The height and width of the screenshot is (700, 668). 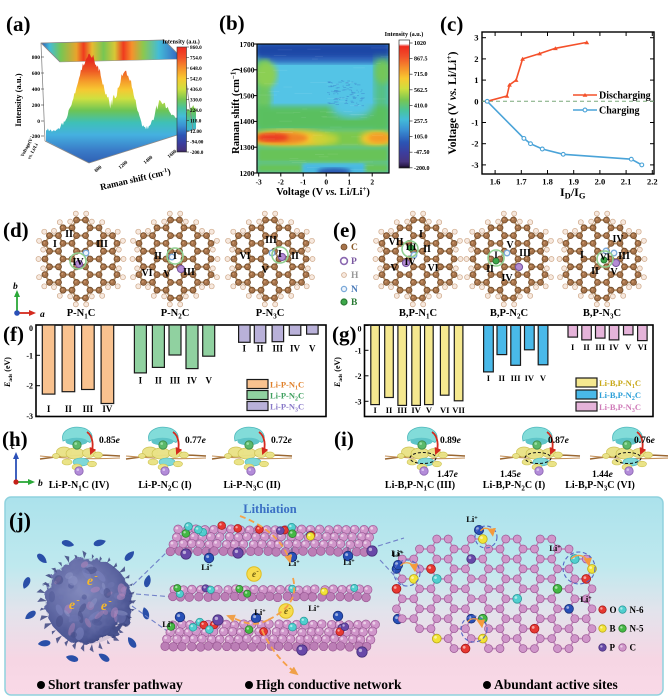 What do you see at coordinates (172, 154) in the screenshot?
I see `svg-text: 1600` at bounding box center [172, 154].